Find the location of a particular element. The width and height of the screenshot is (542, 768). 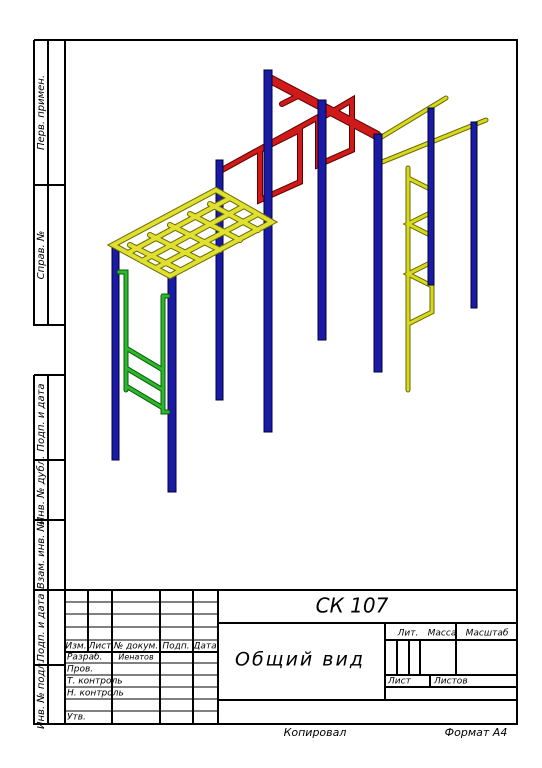

stage-header: Масса is located at coordinates (442, 634).